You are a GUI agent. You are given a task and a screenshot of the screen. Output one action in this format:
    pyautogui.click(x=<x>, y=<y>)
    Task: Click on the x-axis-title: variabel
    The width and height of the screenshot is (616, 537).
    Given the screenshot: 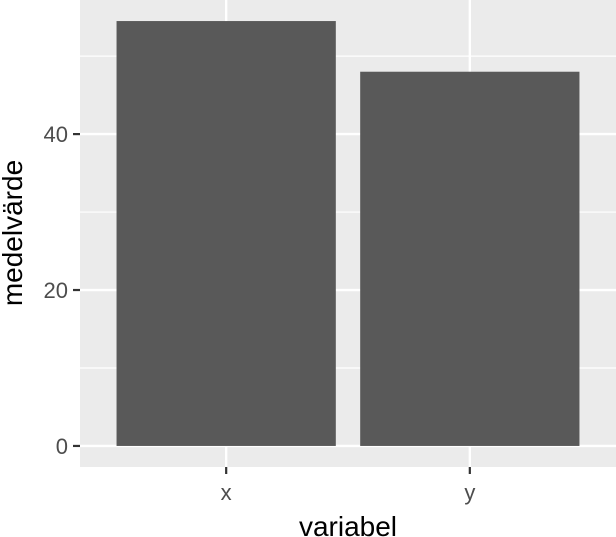 What is the action you would take?
    pyautogui.click(x=348, y=524)
    